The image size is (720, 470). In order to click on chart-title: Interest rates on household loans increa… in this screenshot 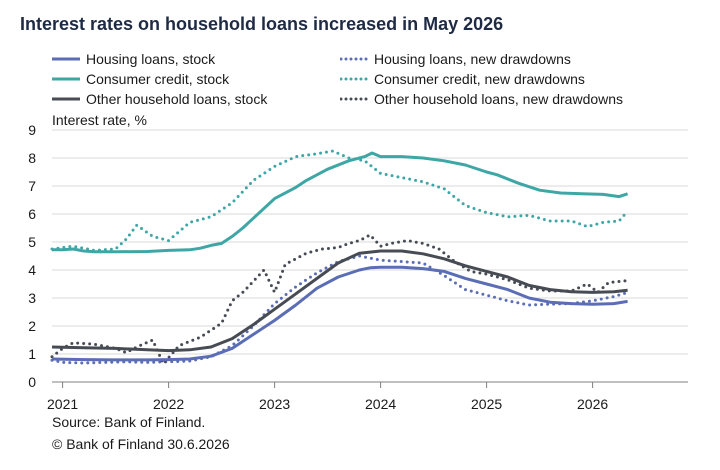, I will do `click(262, 24)`.